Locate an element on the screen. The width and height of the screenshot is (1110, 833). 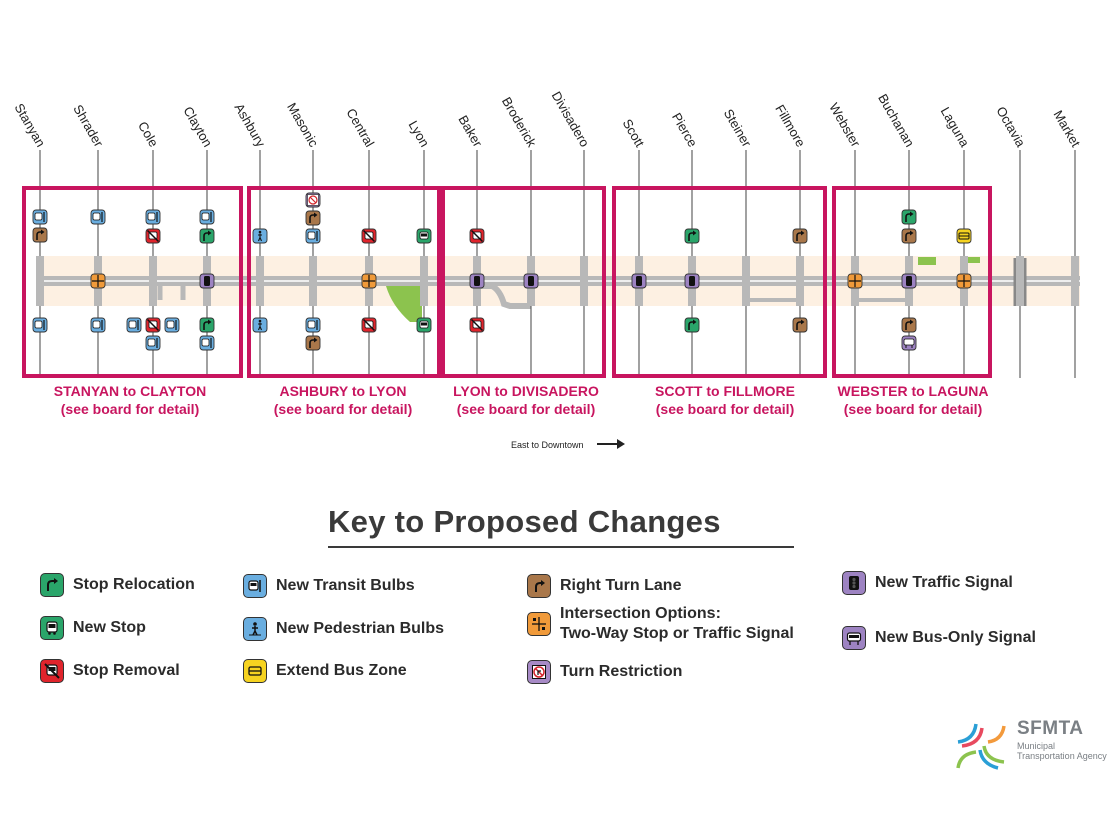
street-label-pierce: Pierce is located at coordinates (684, 129).